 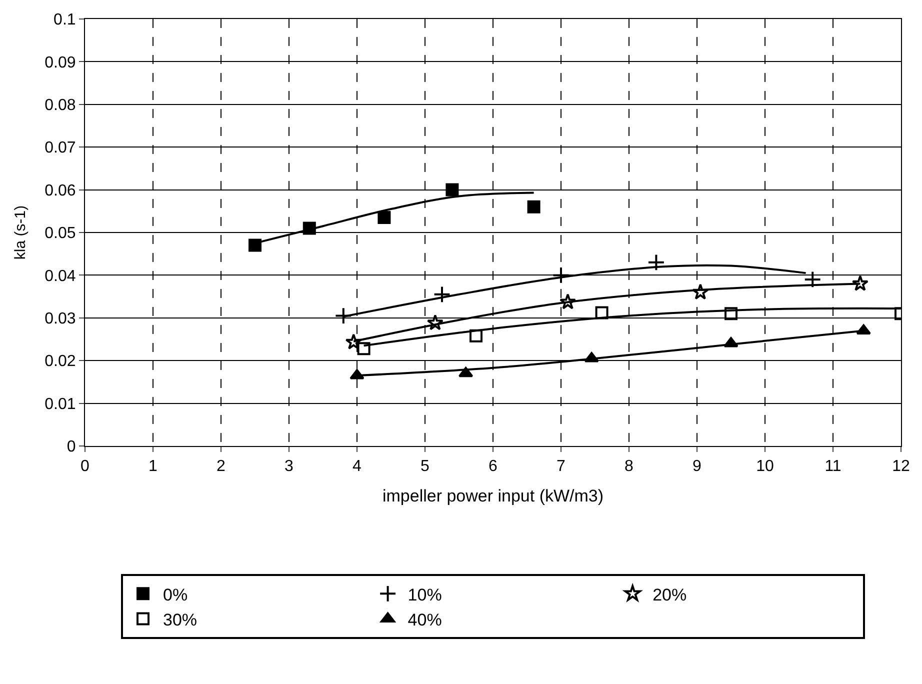 What do you see at coordinates (425, 467) in the screenshot?
I see `x-tick-label: 5` at bounding box center [425, 467].